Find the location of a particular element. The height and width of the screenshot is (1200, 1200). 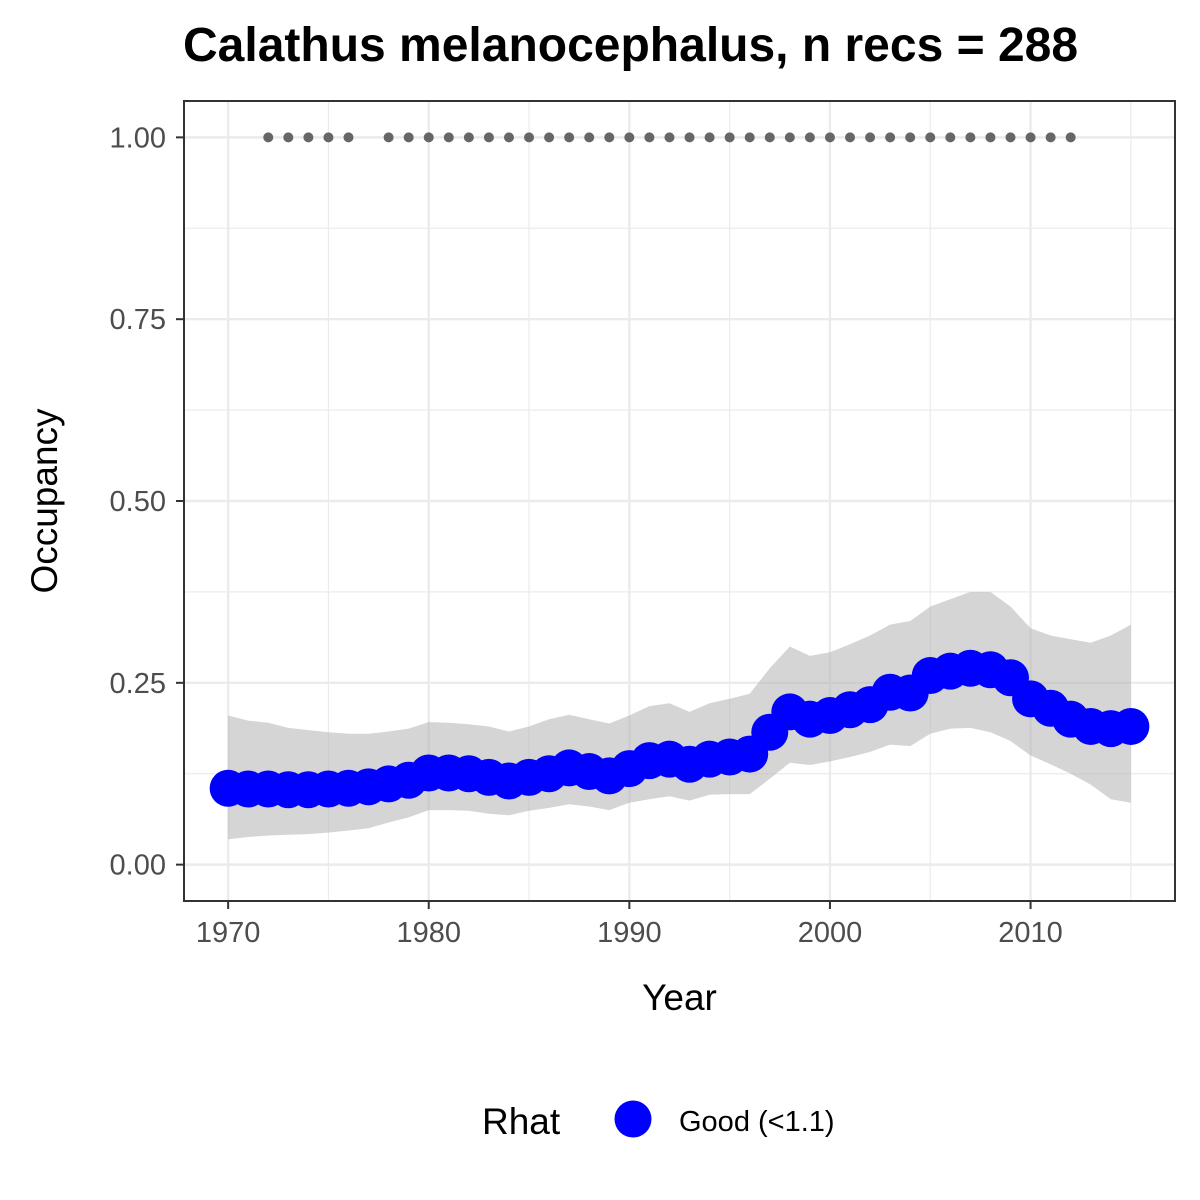

legend-title: Rhat is located at coordinates (521, 1121).